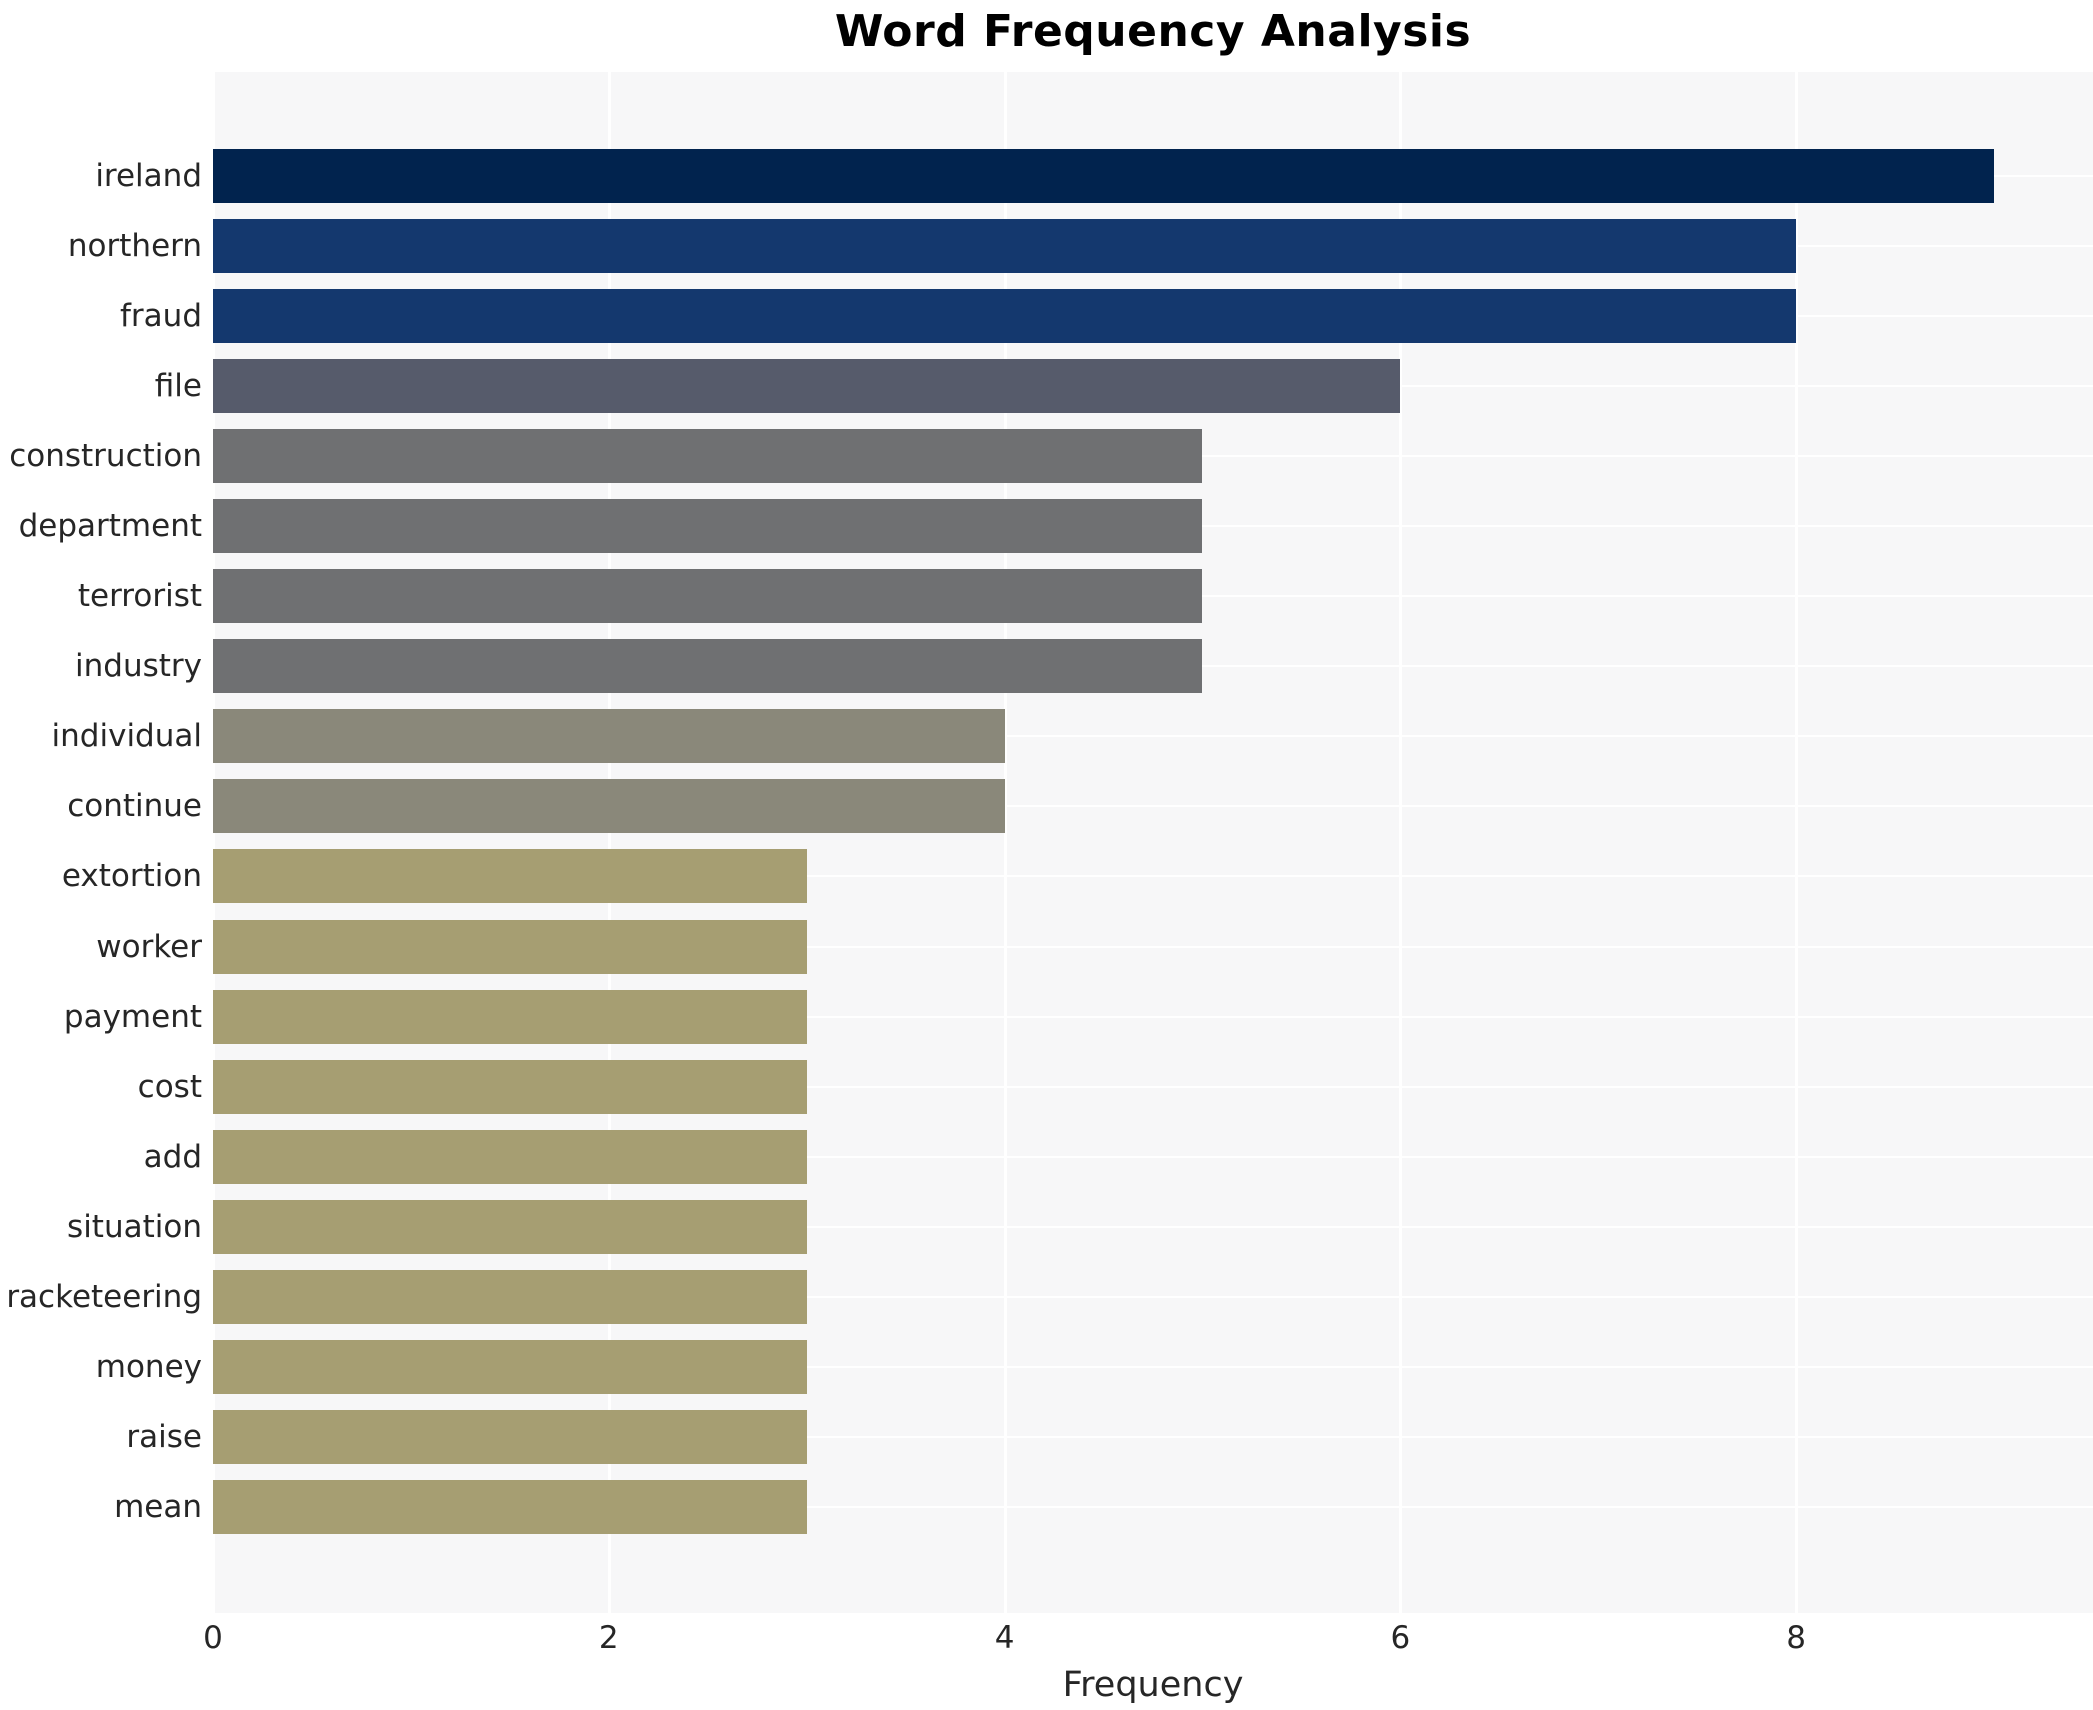 The image size is (2093, 1710). Describe the element at coordinates (148, 1366) in the screenshot. I see `category-label-money: money` at that location.